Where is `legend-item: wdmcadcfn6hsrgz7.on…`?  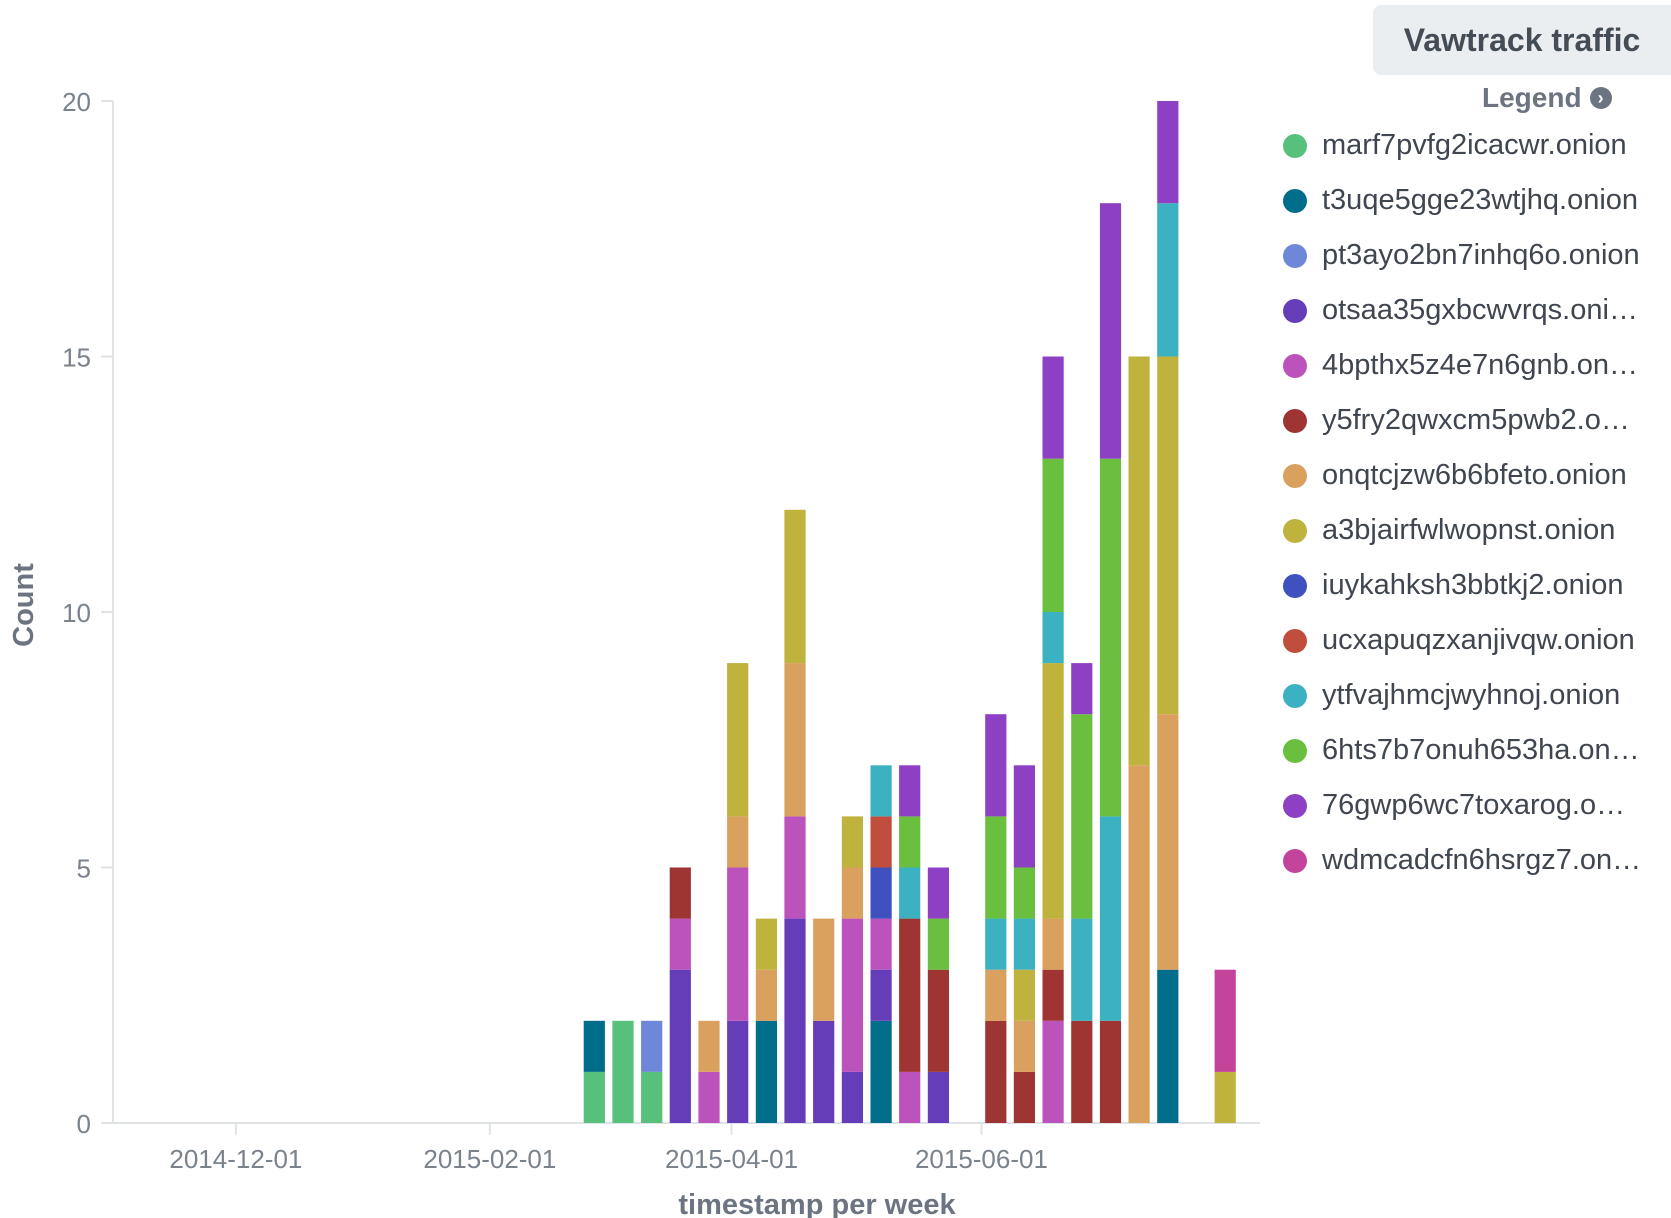
legend-item: wdmcadcfn6hsrgz7.on… is located at coordinates (1470, 860).